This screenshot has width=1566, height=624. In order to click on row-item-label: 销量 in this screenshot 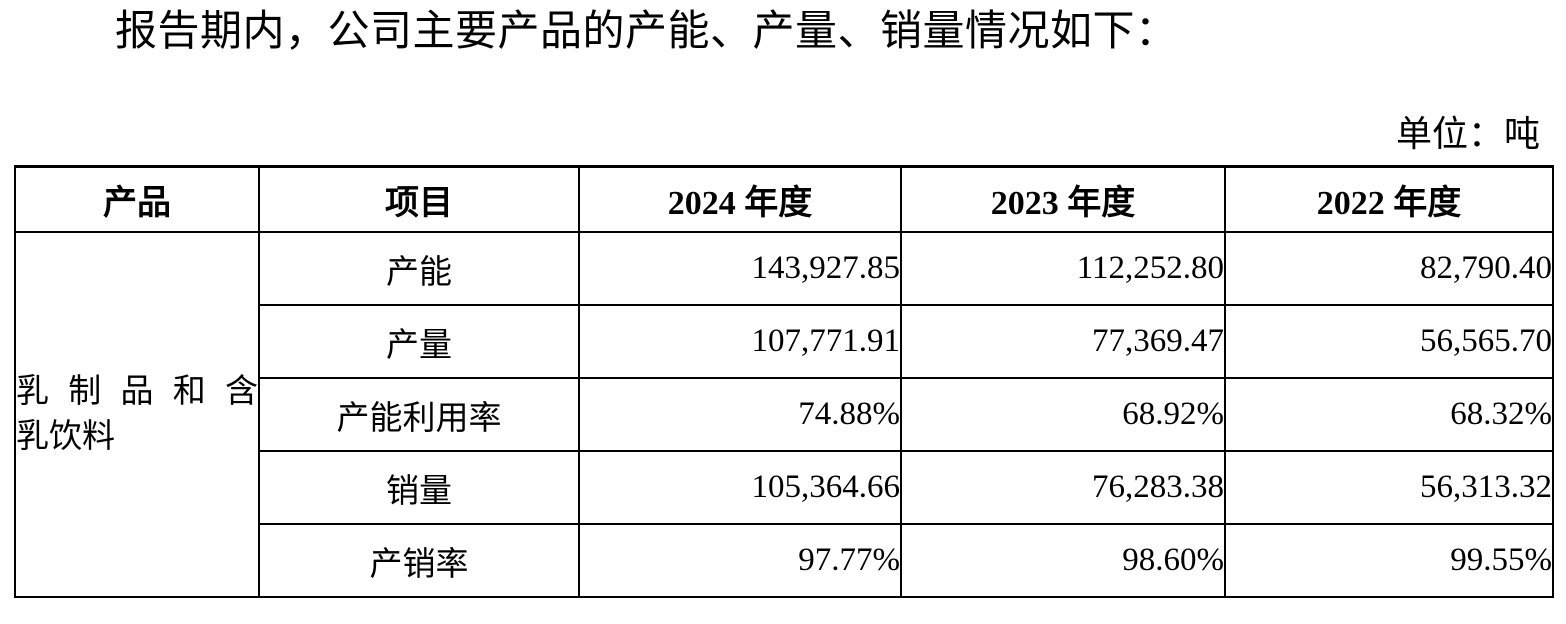, I will do `click(419, 487)`.